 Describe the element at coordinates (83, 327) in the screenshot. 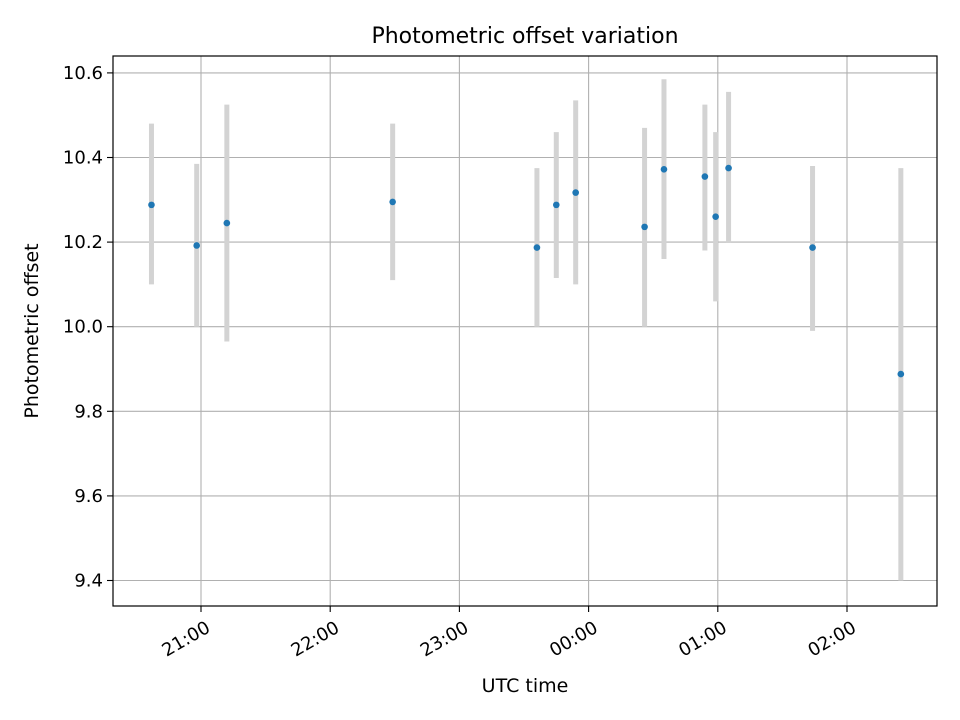

I see `y-tick-label: 10.0` at that location.